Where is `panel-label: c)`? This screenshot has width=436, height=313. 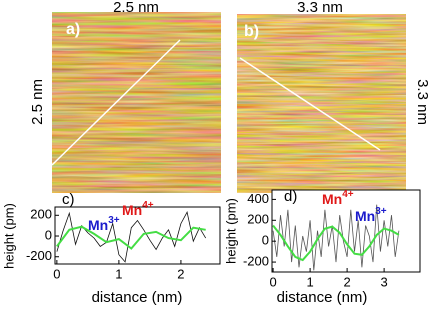 panel-label: c) is located at coordinates (68, 199).